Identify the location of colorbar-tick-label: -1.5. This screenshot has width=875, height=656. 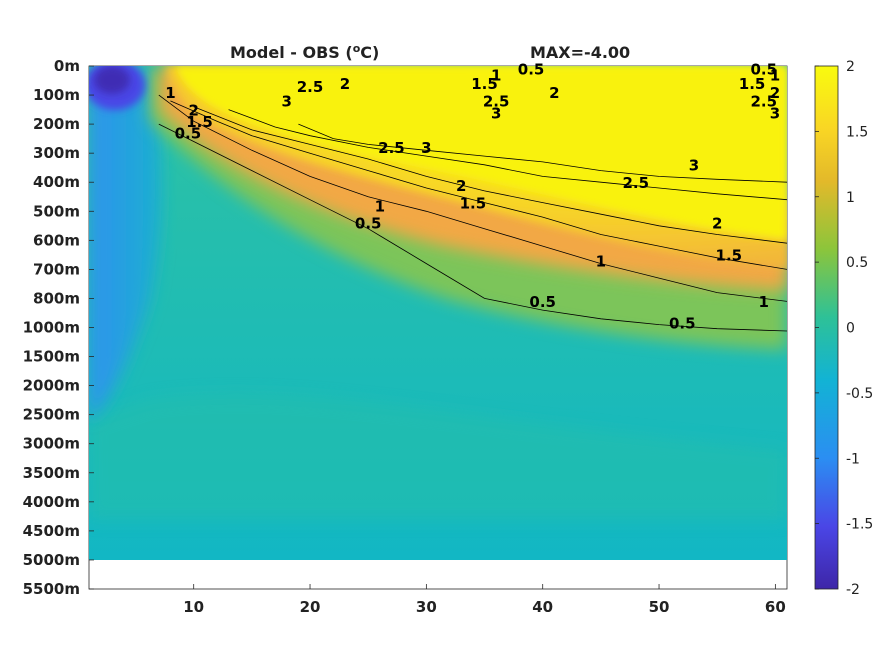
(859, 525).